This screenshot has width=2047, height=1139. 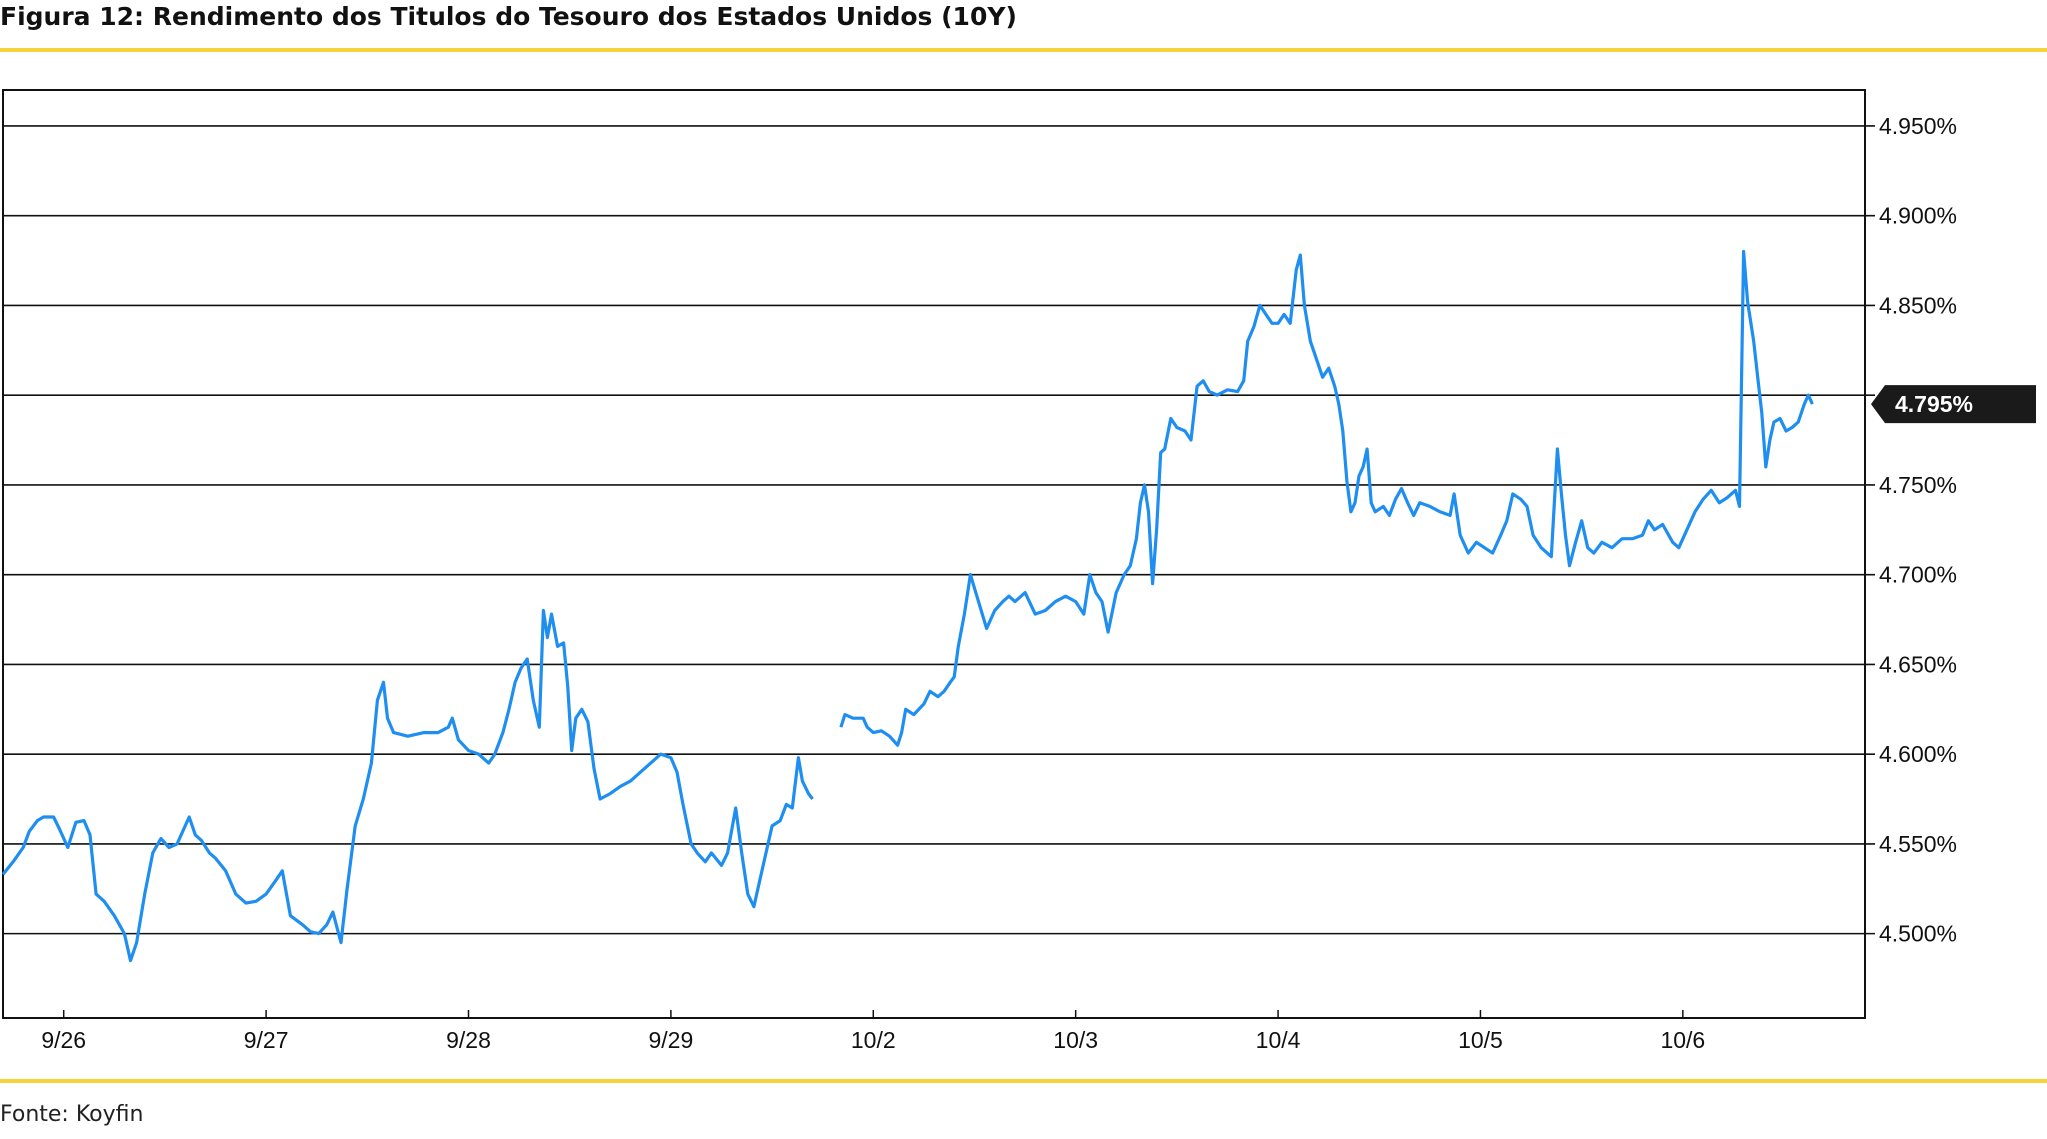 What do you see at coordinates (1918, 664) in the screenshot?
I see `y-tick-label: 4.650%` at bounding box center [1918, 664].